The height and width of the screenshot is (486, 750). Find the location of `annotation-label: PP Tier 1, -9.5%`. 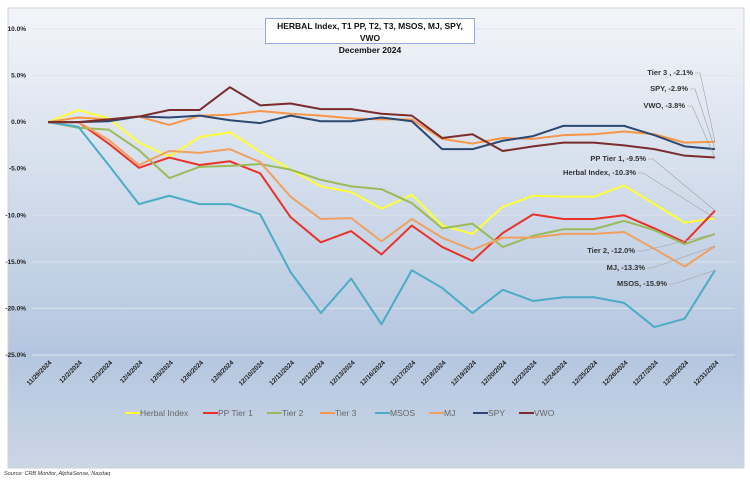

annotation-label: PP Tier 1, -9.5% is located at coordinates (618, 158).